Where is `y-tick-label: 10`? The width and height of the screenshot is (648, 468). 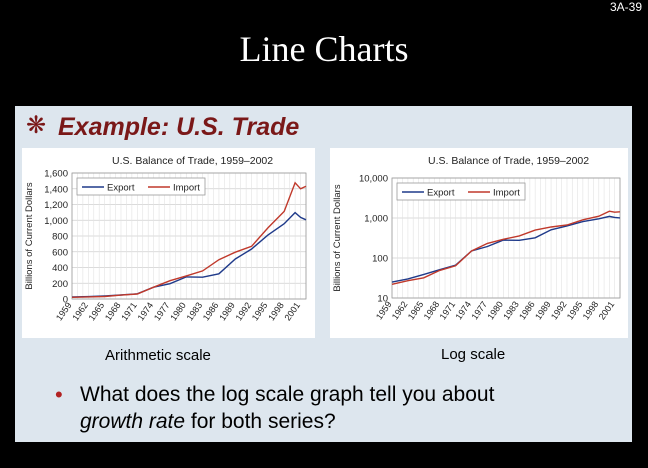 y-tick-label: 10 is located at coordinates (382, 299).